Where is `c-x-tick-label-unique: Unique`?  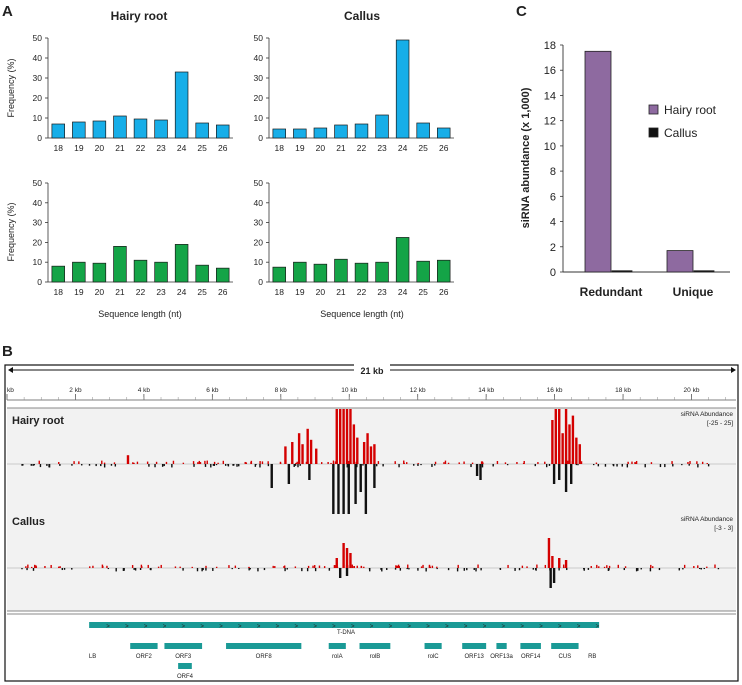 c-x-tick-label-unique: Unique is located at coordinates (693, 292).